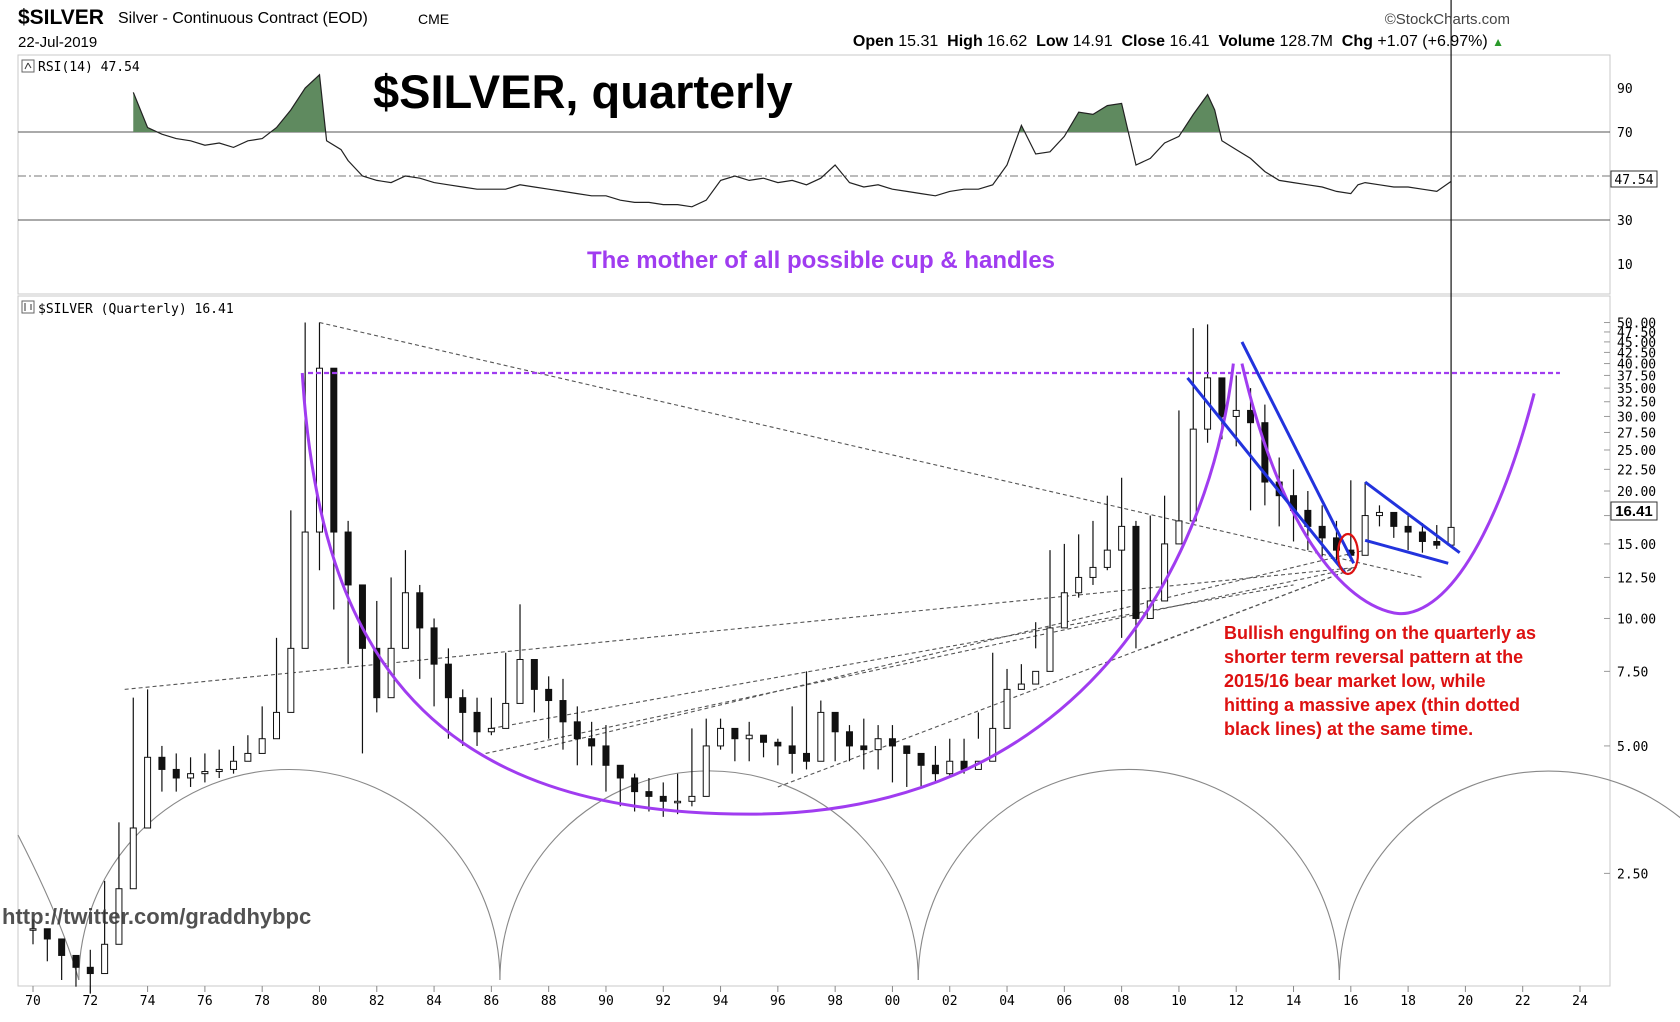 The image size is (1680, 1022). What do you see at coordinates (1065, 1001) in the screenshot?
I see `x-tick-label: 06` at bounding box center [1065, 1001].